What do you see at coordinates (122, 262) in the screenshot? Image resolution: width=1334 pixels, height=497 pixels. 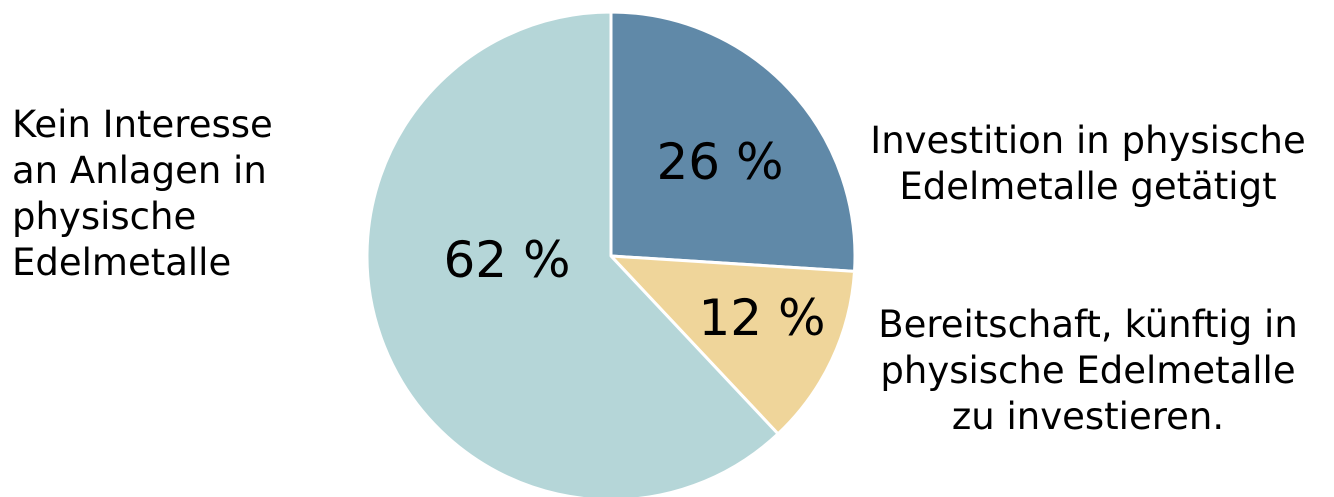 I see `category-label-line: Edelmetalle` at bounding box center [122, 262].